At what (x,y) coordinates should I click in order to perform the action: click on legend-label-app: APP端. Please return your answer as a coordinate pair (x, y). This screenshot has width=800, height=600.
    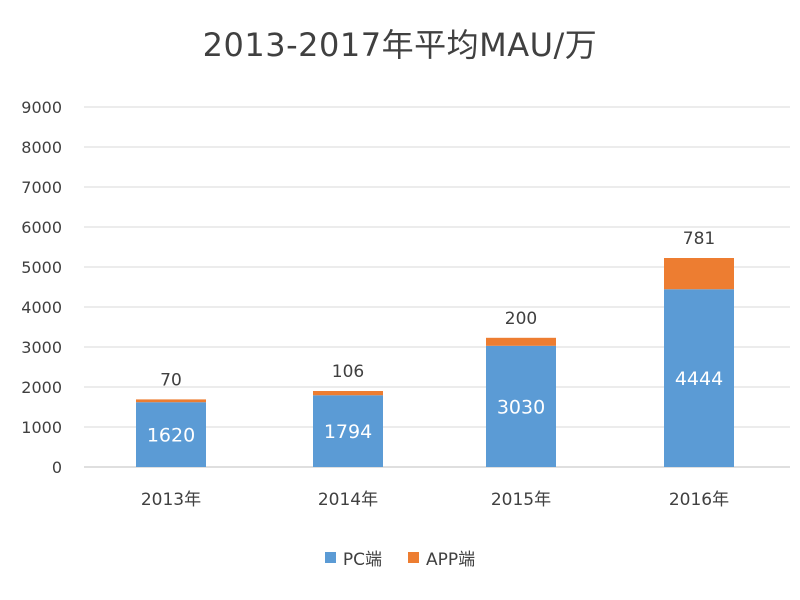
    Looking at the image, I should click on (450, 560).